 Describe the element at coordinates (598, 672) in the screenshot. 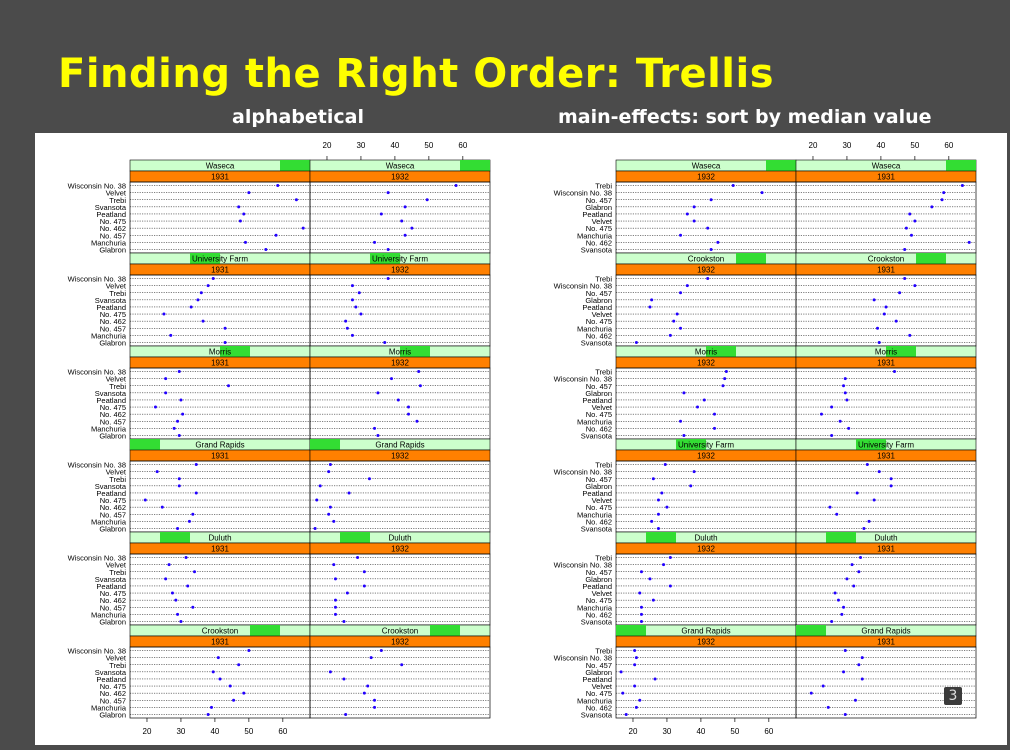

I see `variety-label: Glabron` at that location.